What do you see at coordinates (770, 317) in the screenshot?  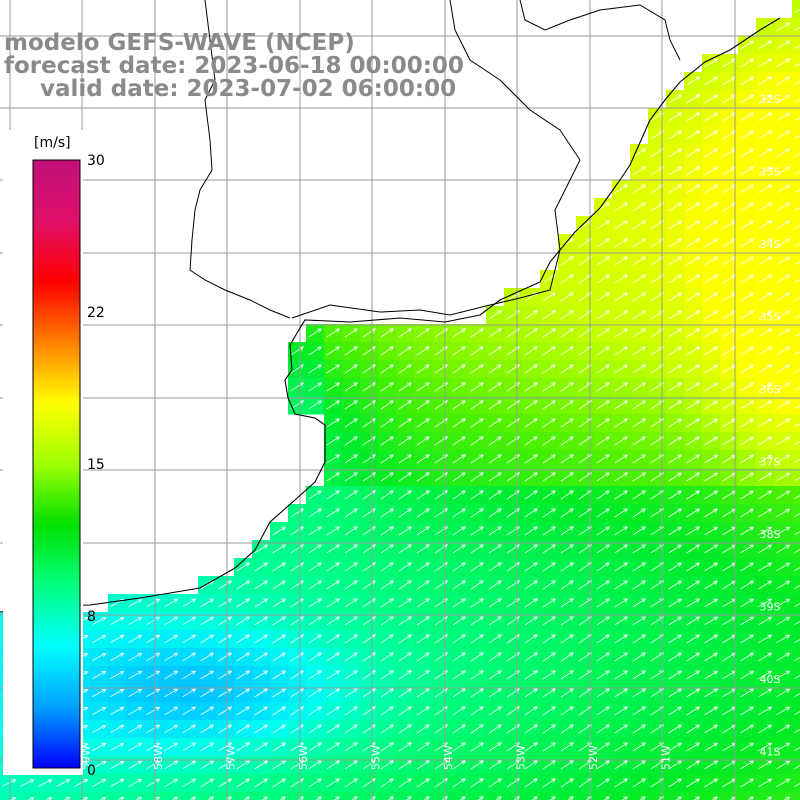 I see `lat-label: 35S` at bounding box center [770, 317].